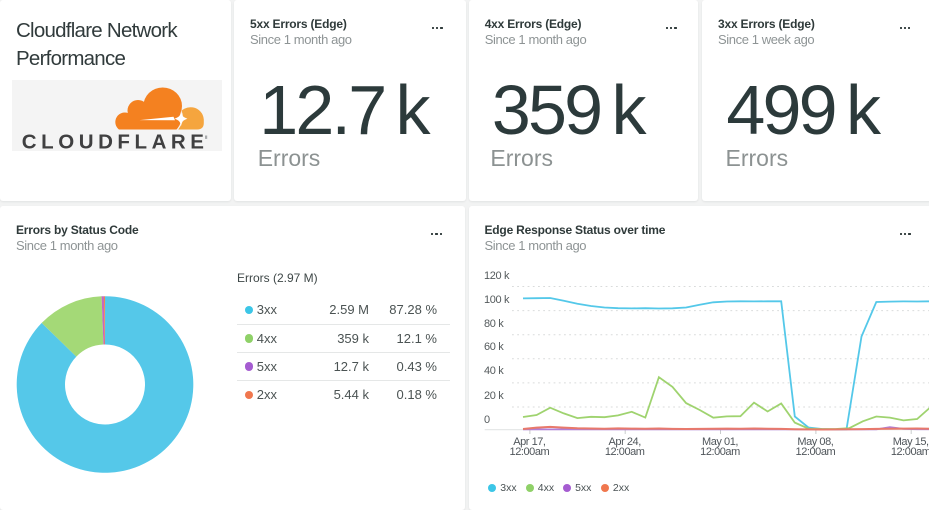 This screenshot has height=510, width=929. What do you see at coordinates (115, 141) in the screenshot?
I see `svg-text: CLOUDFLARE` at bounding box center [115, 141].